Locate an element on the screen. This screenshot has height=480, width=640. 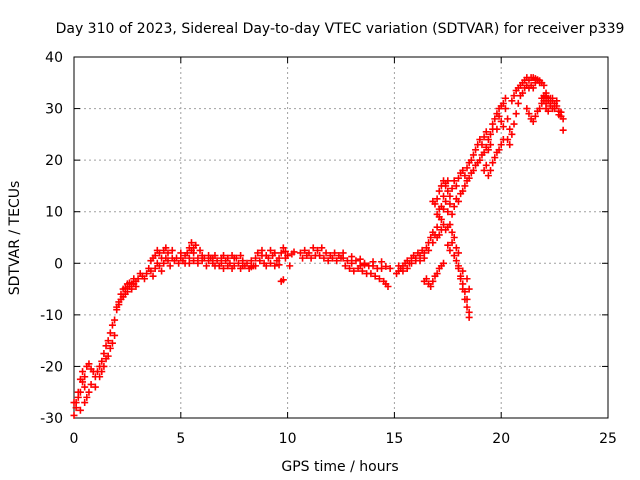
x-tick-label: 25 is located at coordinates (608, 439).